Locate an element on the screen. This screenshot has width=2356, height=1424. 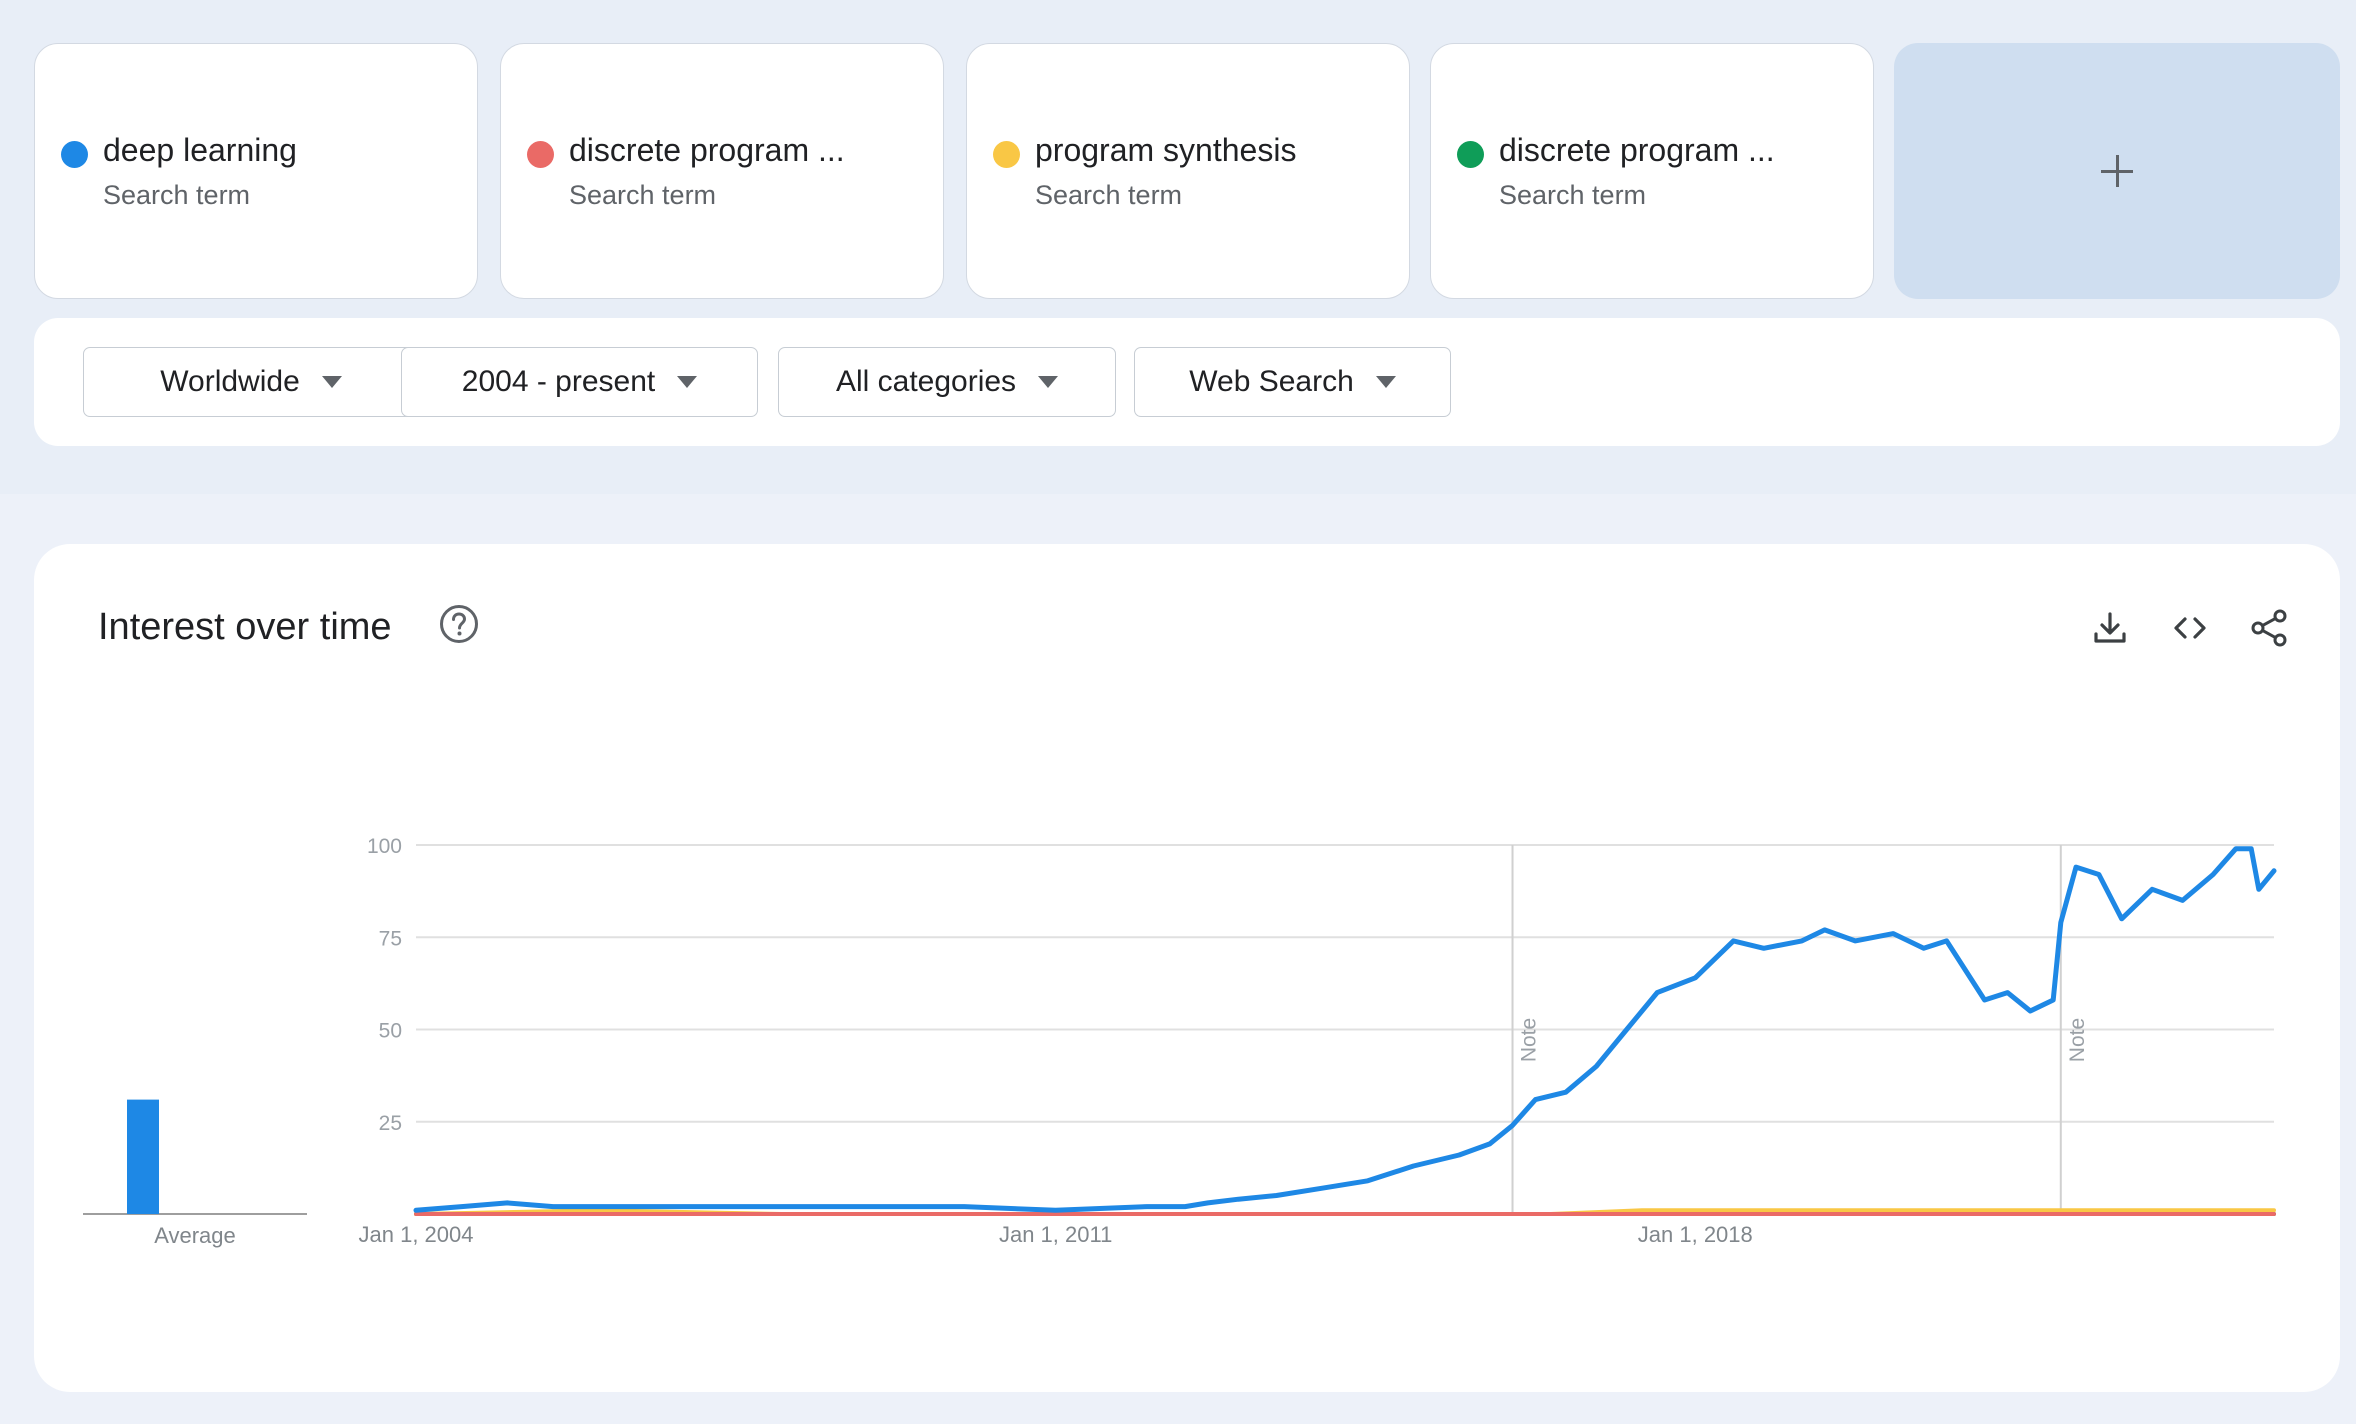
average-label: Average is located at coordinates (195, 1235).